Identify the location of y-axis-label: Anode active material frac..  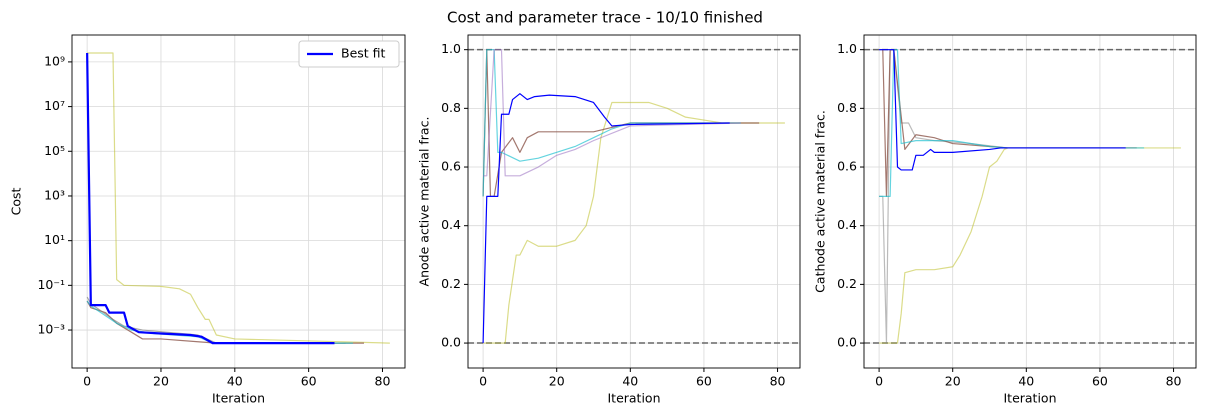
(424, 202).